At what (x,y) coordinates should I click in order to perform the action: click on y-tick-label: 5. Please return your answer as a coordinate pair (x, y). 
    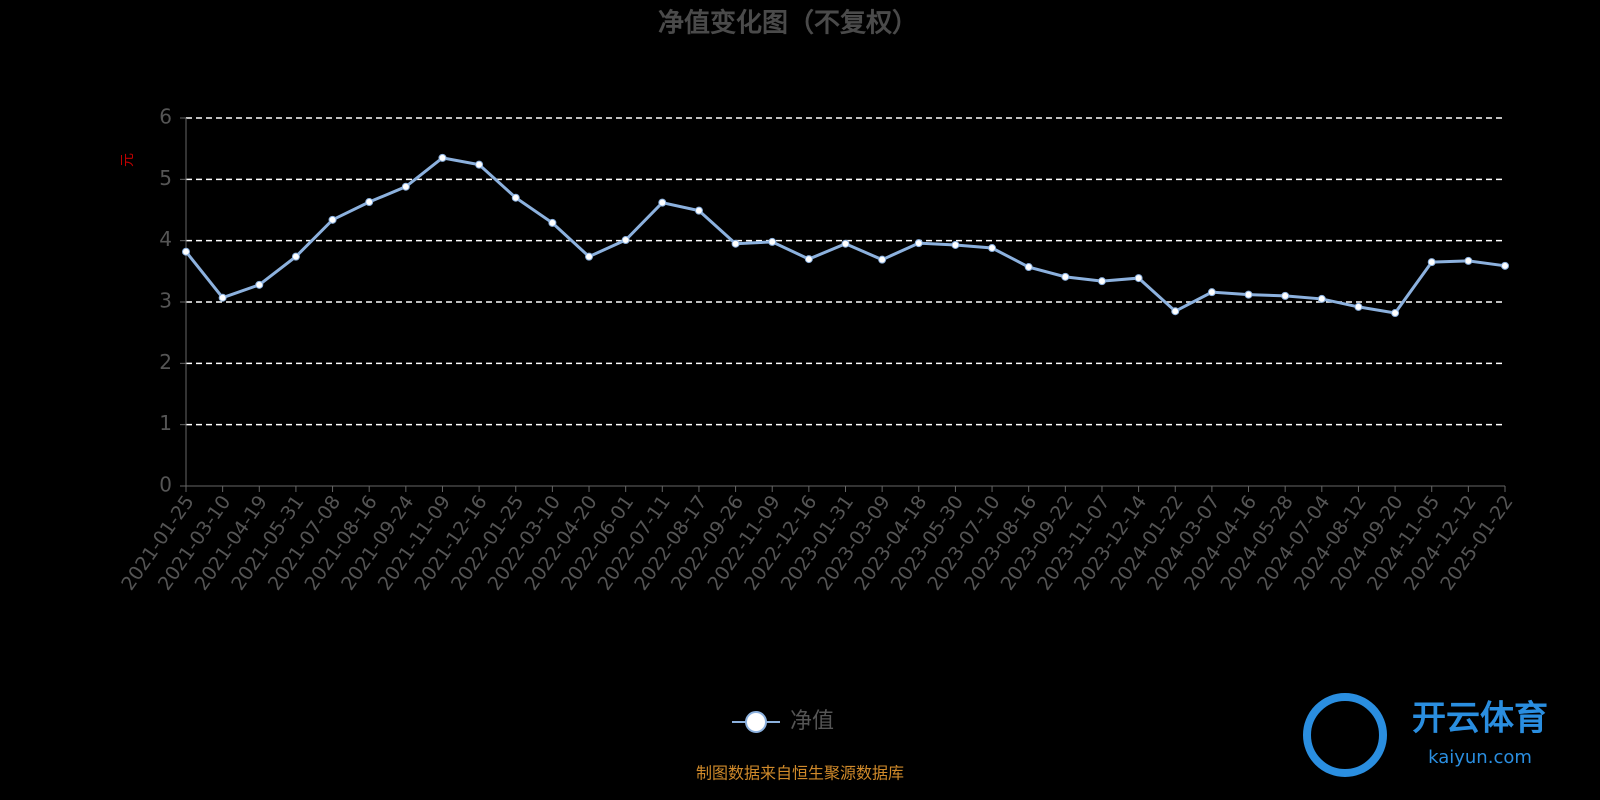
    Looking at the image, I should click on (165, 178).